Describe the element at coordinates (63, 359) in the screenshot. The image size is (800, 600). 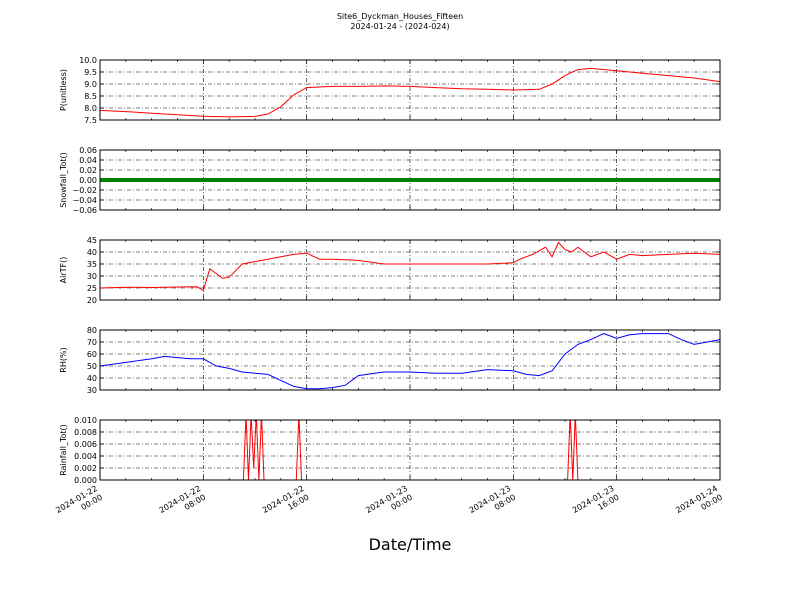
I see `y-axis-label: RH(%)` at that location.